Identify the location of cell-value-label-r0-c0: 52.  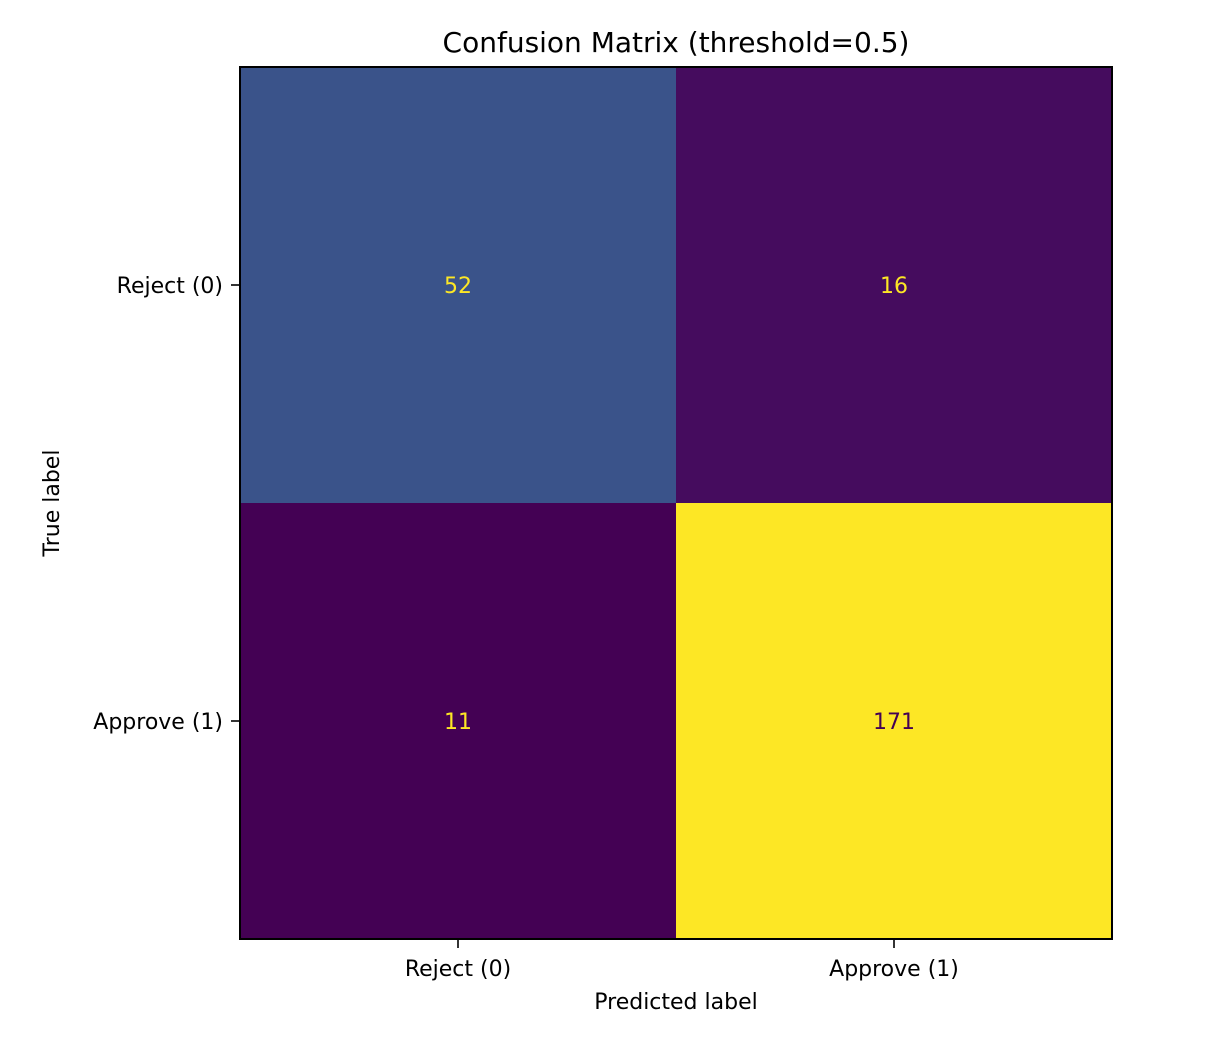
(458, 286).